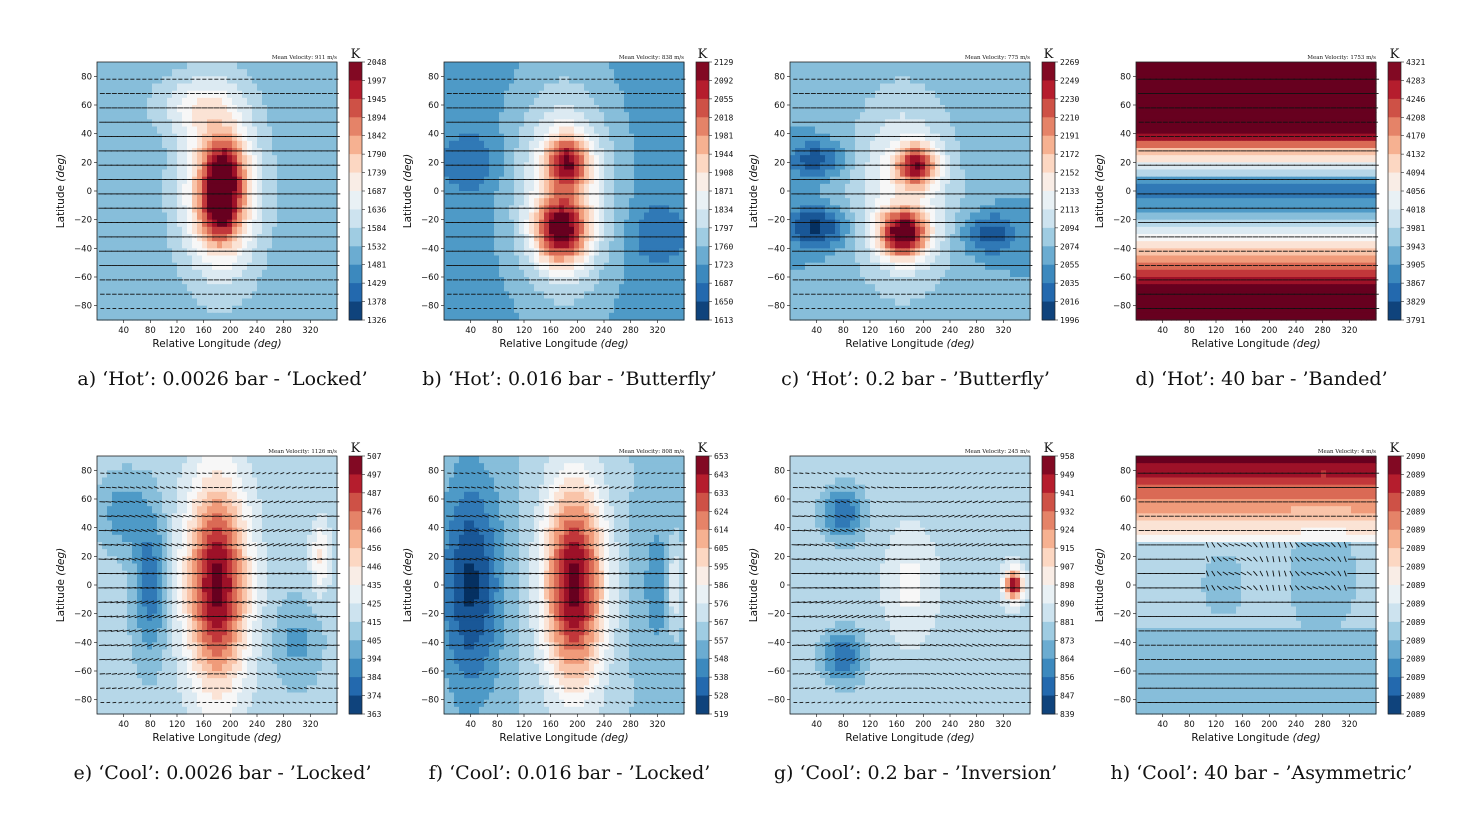 Image resolution: width=1463 pixels, height=814 pixels. I want to click on colorbar-tick-label: 1636, so click(376, 209).